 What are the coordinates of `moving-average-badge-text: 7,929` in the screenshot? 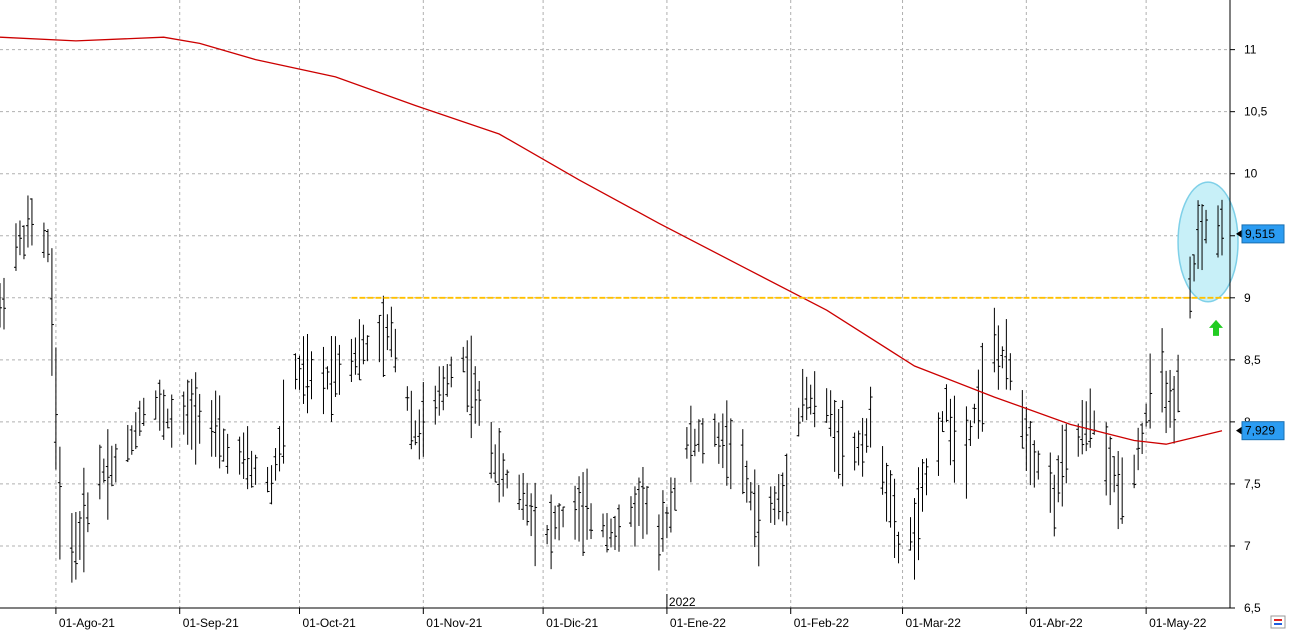 It's located at (1260, 431).